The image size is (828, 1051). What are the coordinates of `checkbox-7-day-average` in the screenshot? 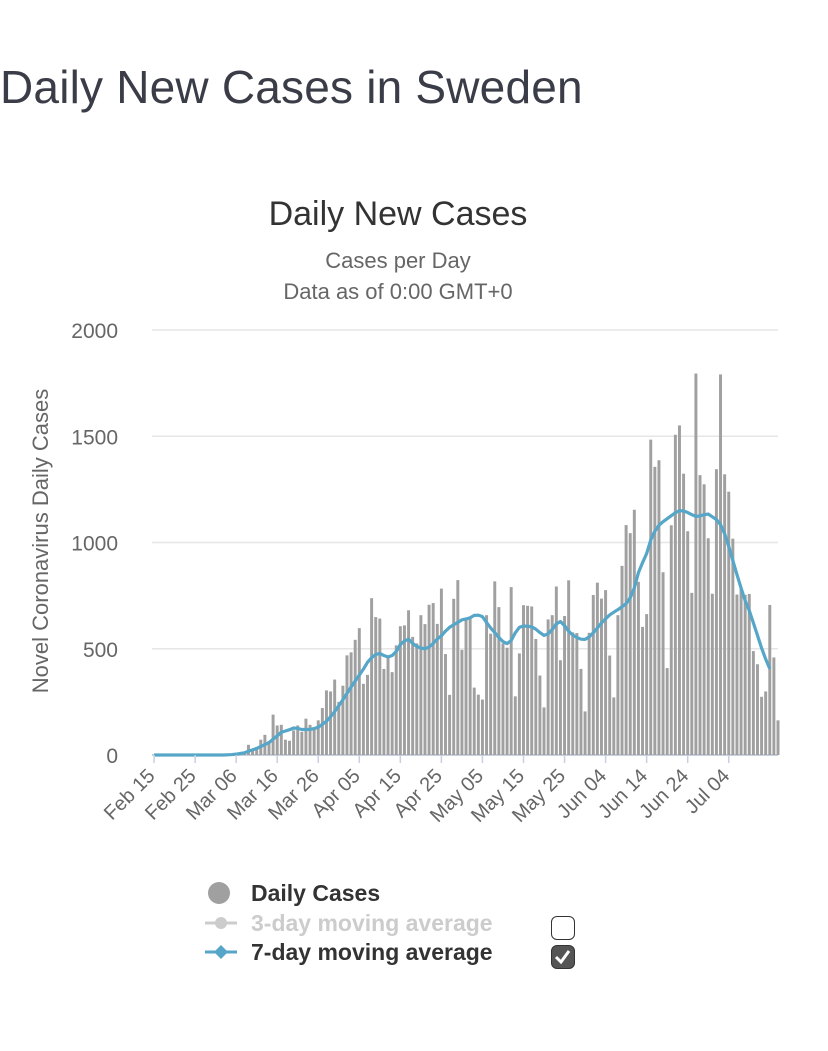 It's located at (563, 957).